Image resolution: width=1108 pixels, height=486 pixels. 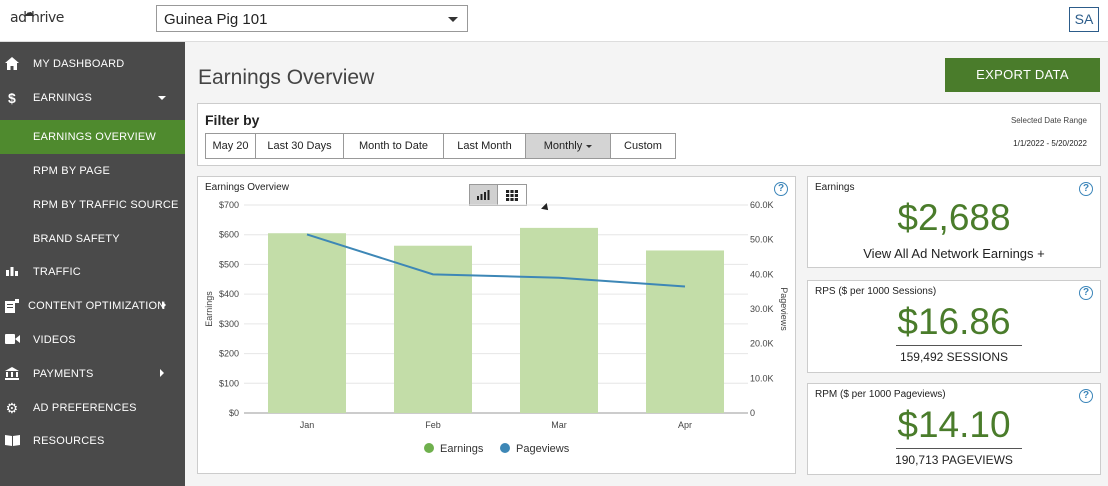 I want to click on sidebar-item-content-optimization: CONTENT OPTIMIZATION, so click(x=92, y=306).